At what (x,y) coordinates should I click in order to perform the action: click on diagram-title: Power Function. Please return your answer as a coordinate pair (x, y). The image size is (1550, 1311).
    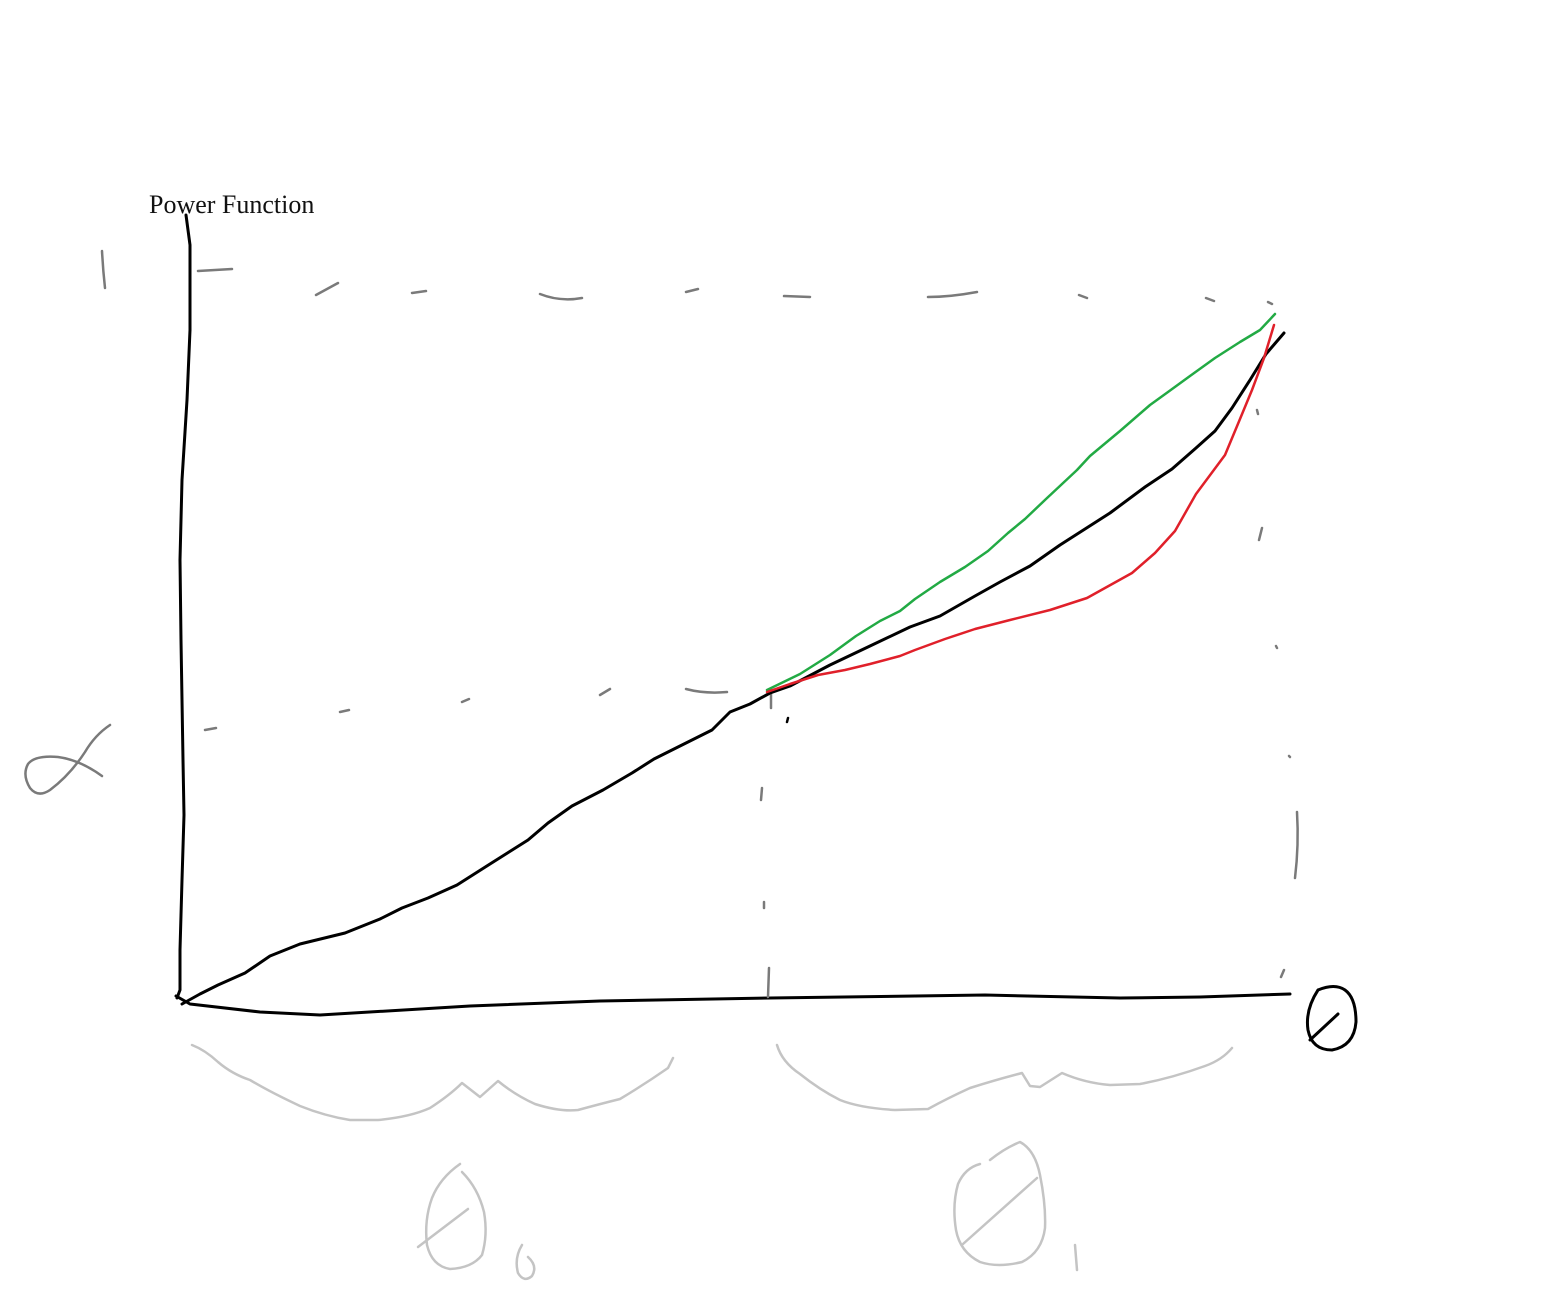
    Looking at the image, I should click on (232, 204).